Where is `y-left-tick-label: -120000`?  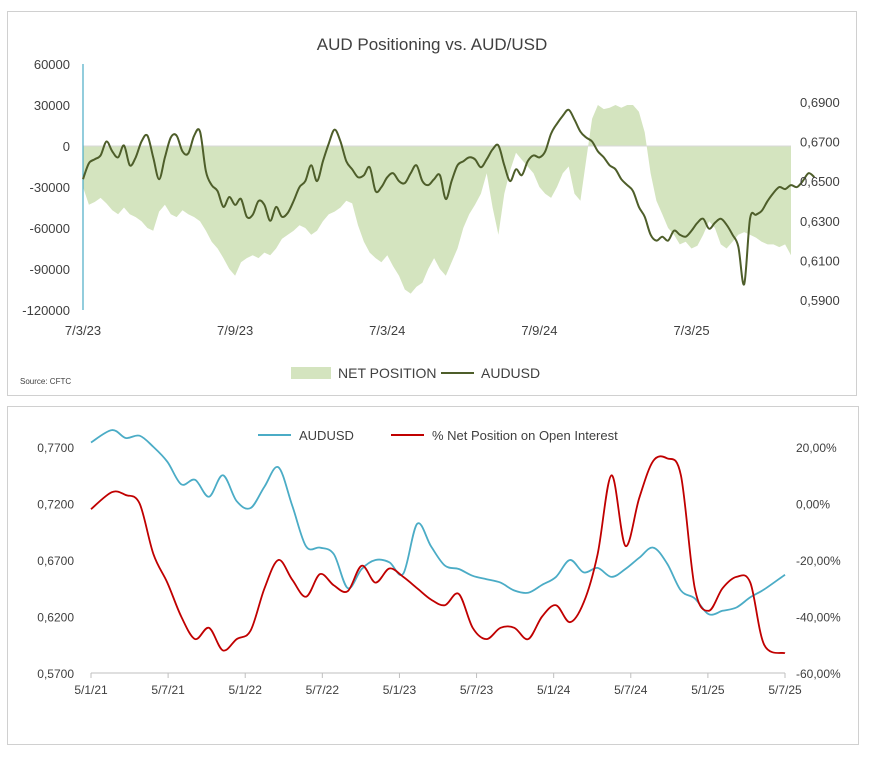 y-left-tick-label: -120000 is located at coordinates (46, 310).